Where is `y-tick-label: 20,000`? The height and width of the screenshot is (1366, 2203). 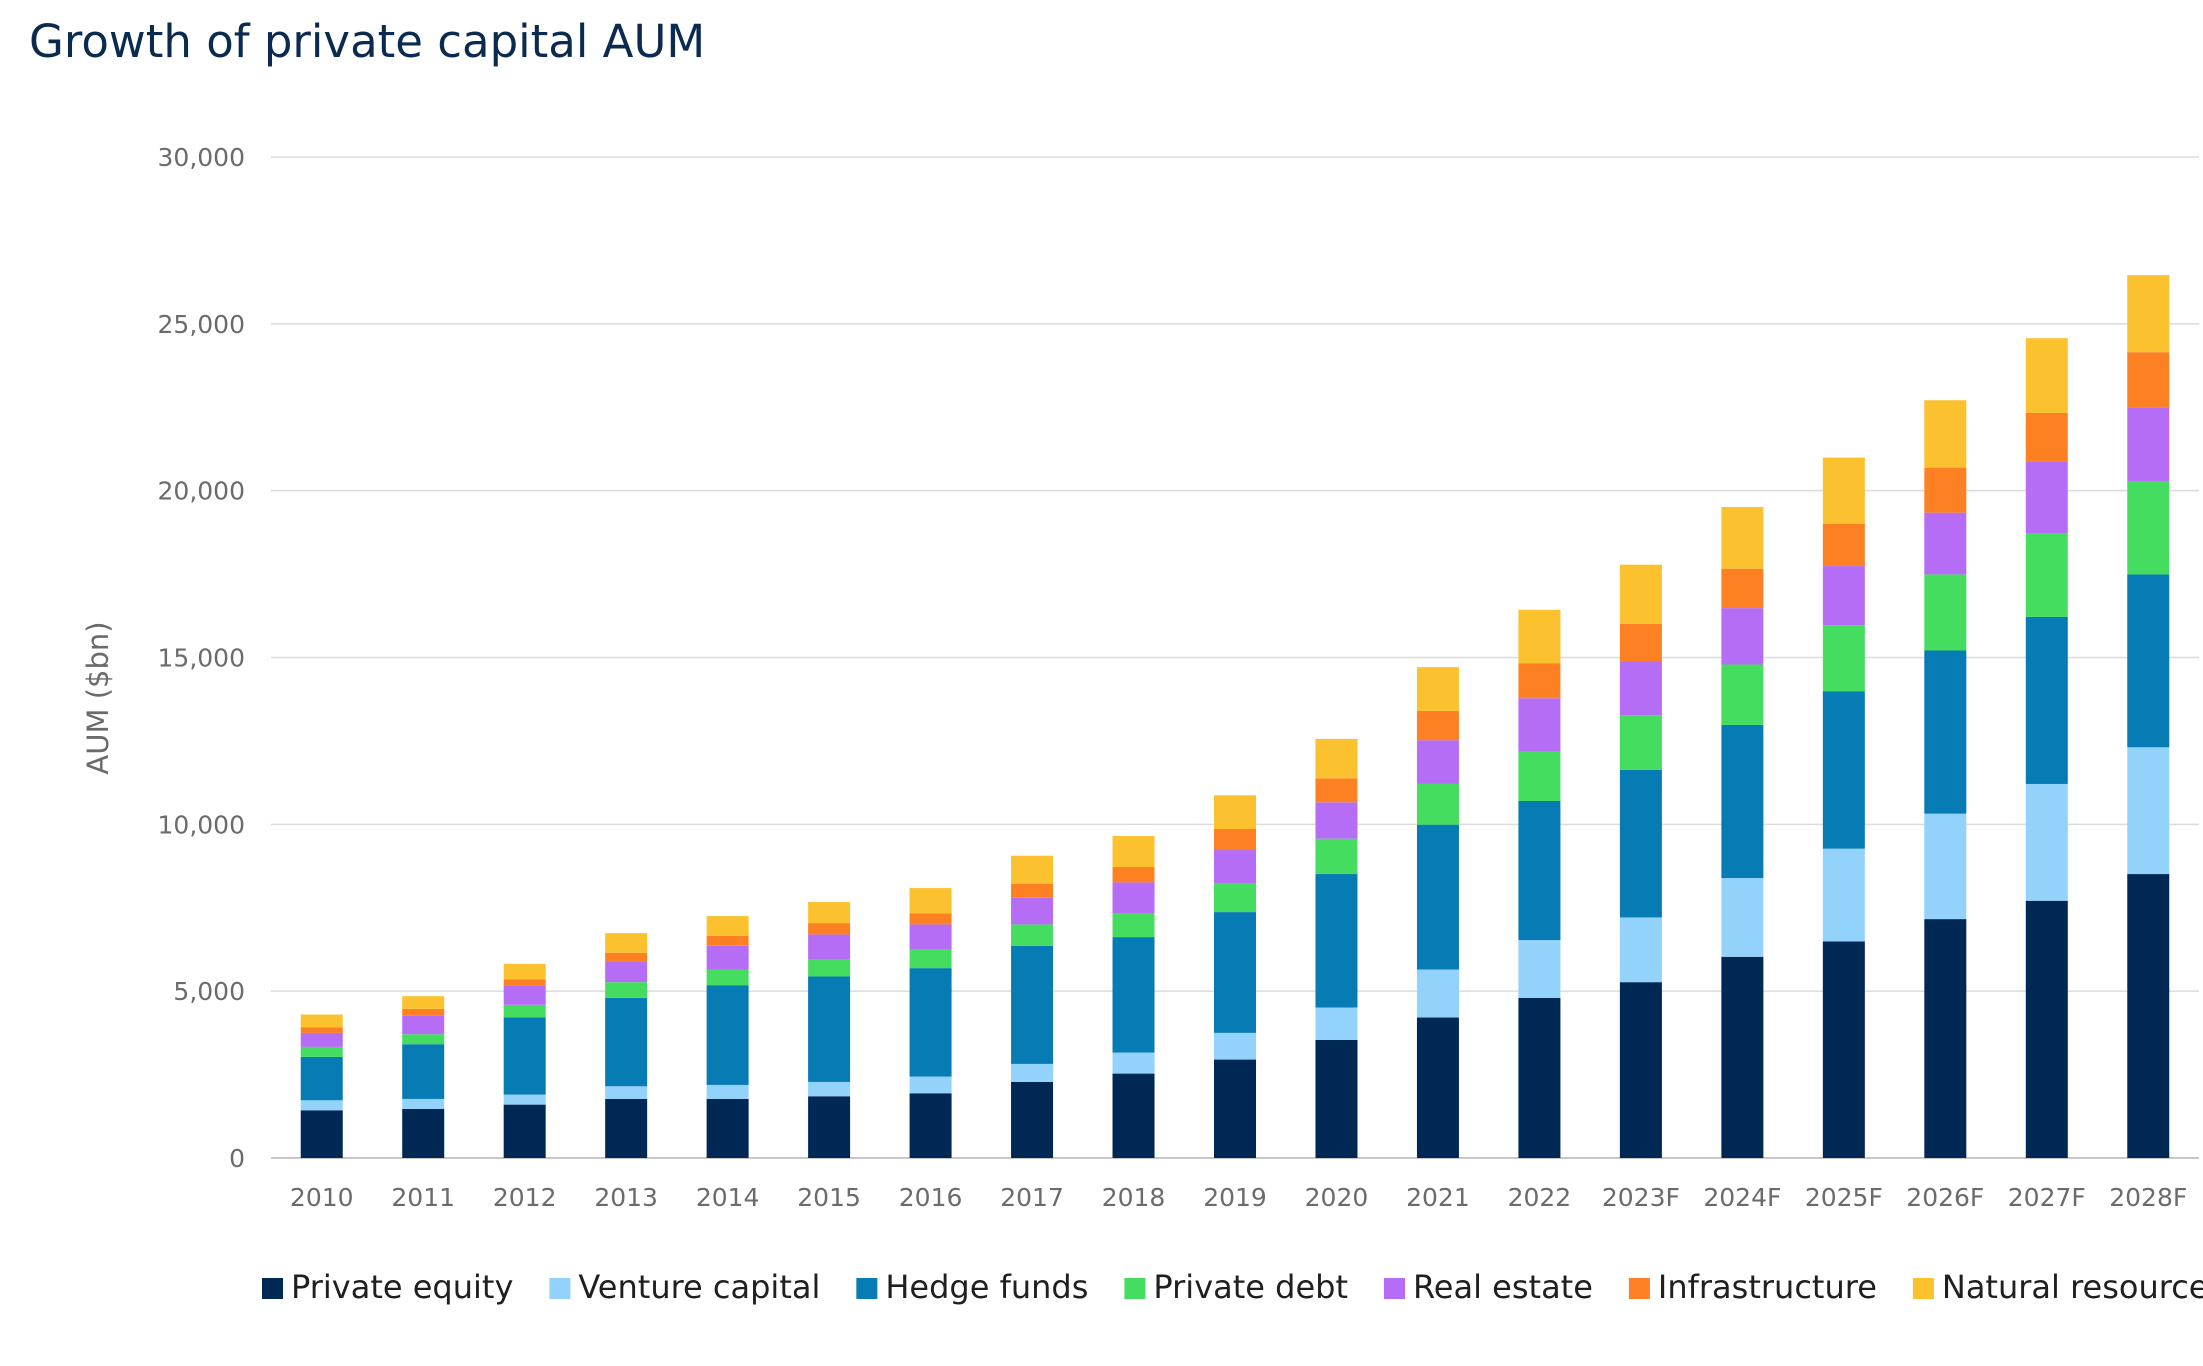 y-tick-label: 20,000 is located at coordinates (201, 491).